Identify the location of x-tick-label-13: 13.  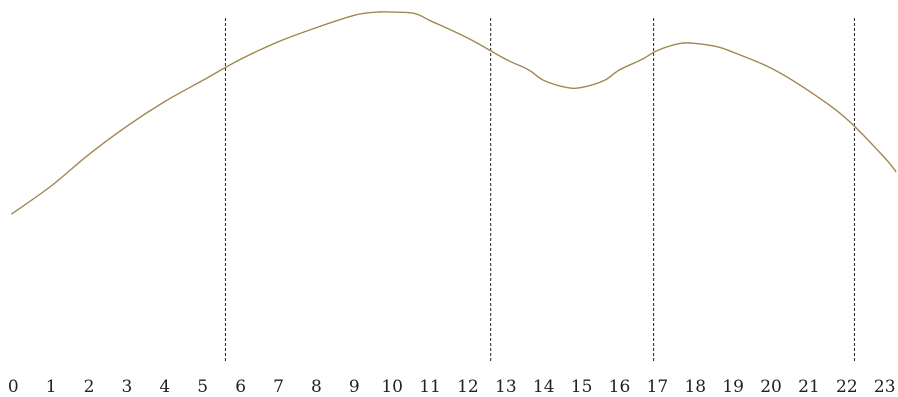
(506, 387).